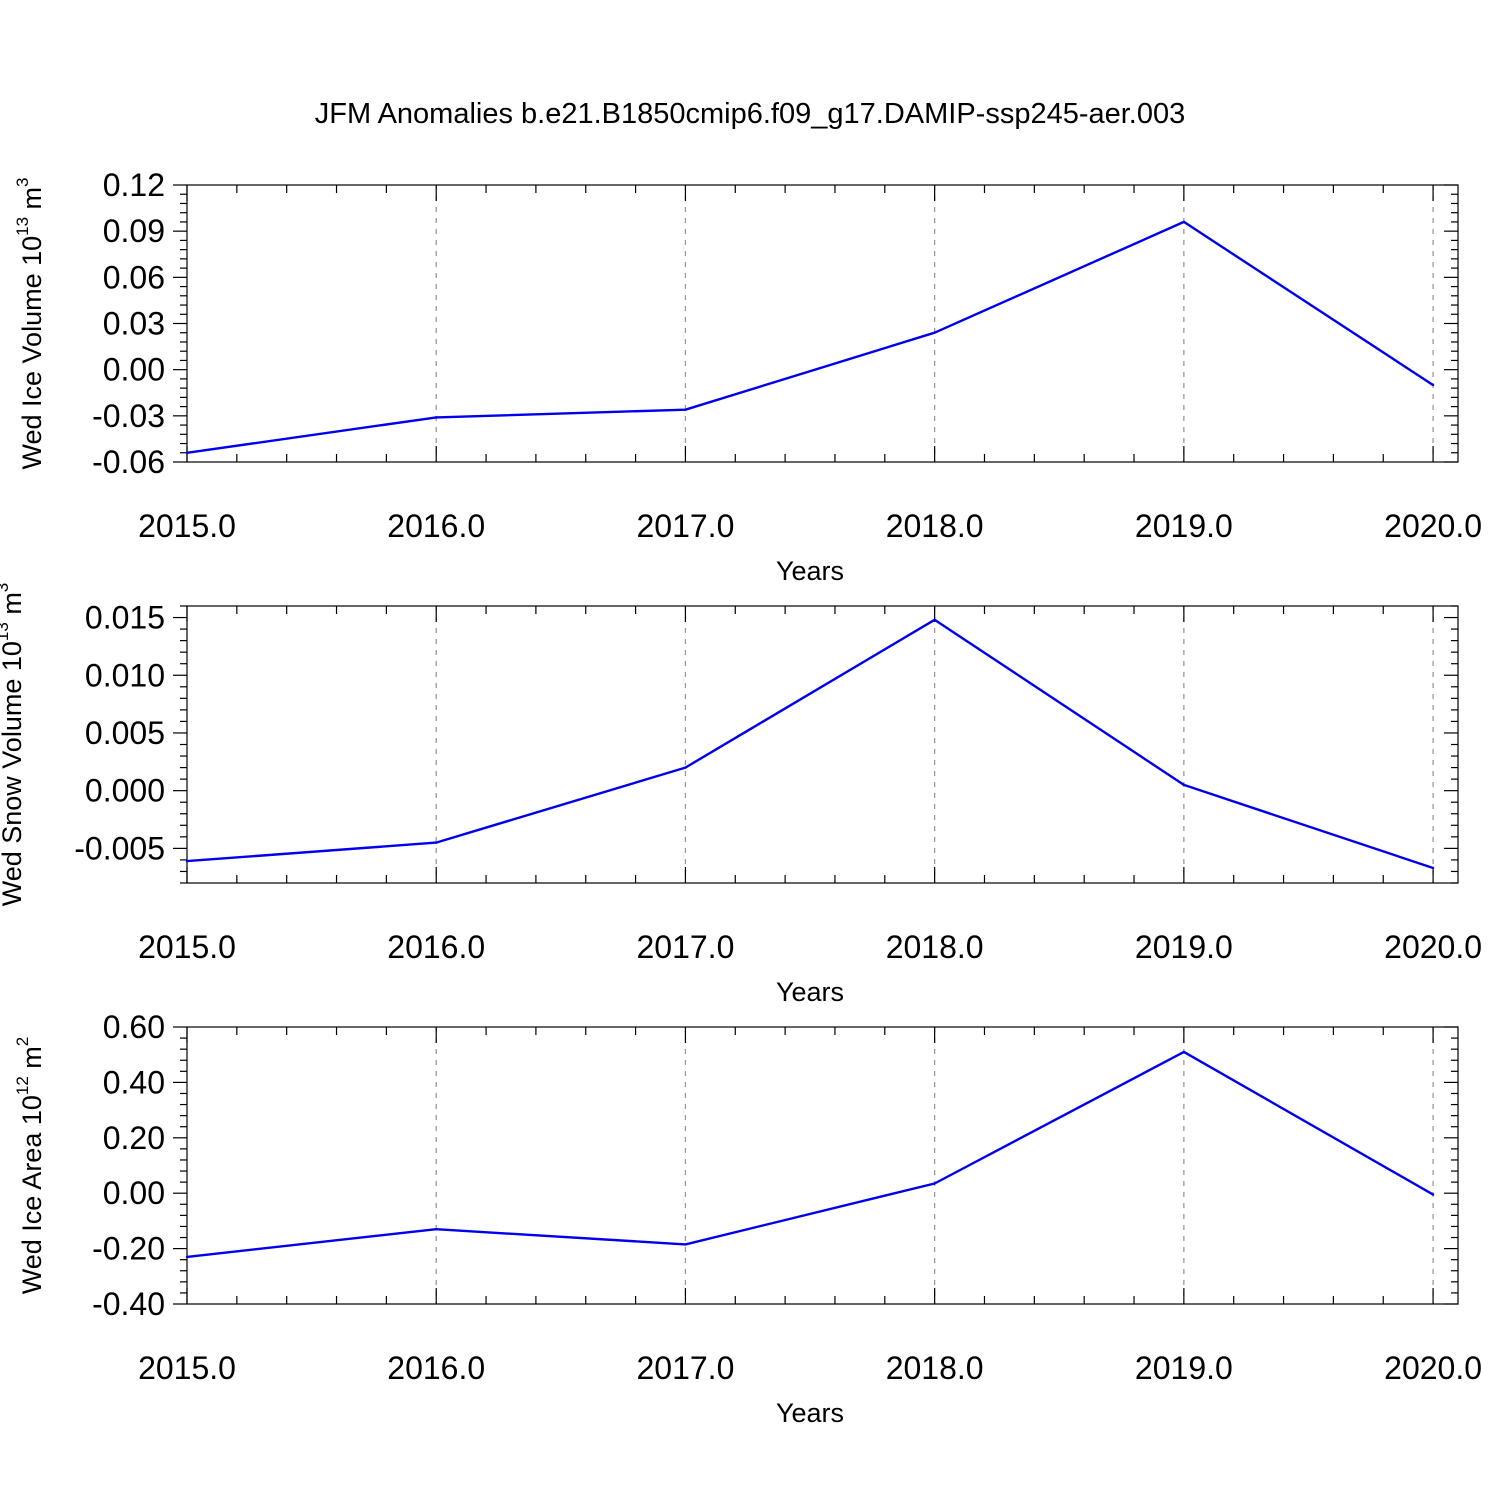 The height and width of the screenshot is (1500, 1500). Describe the element at coordinates (134, 277) in the screenshot. I see `y-tick-label: 0.06` at that location.